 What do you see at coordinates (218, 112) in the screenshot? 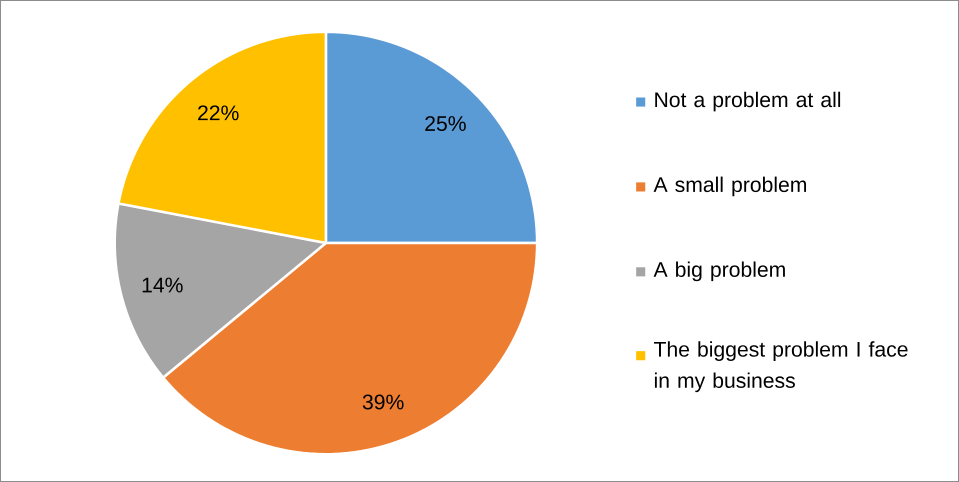
I see `data-label: 22%` at bounding box center [218, 112].